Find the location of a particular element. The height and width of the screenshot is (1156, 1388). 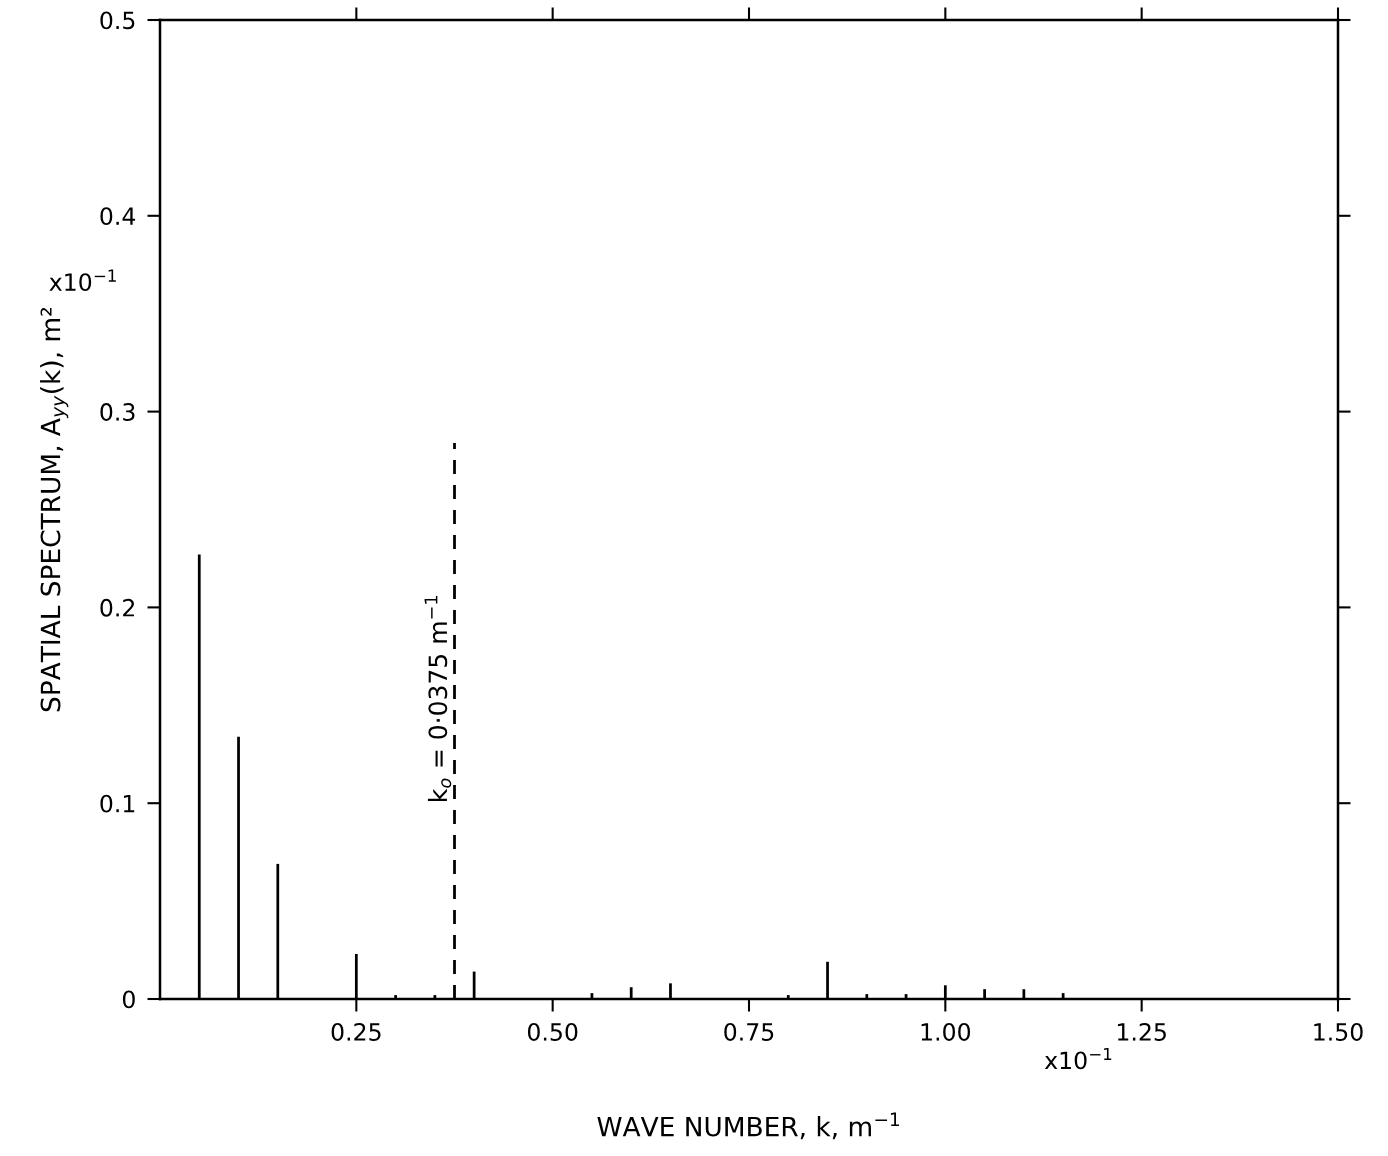

ref-line-label: k$_{o}$ = 0·0375 m$^{−1}$ is located at coordinates (438, 698).